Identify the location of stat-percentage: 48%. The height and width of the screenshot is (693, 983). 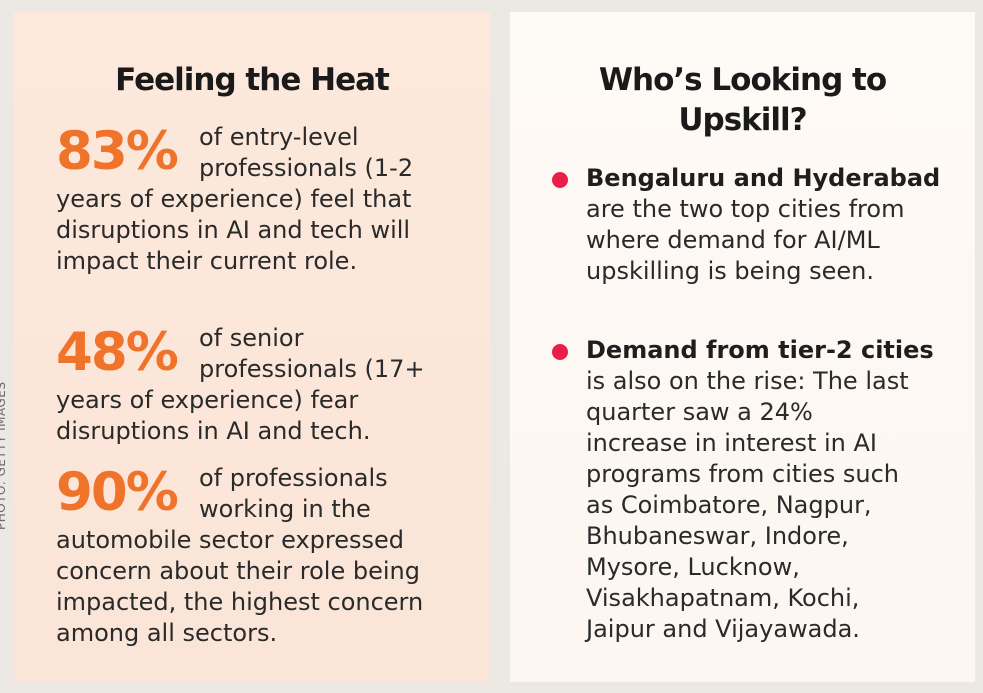
(117, 352).